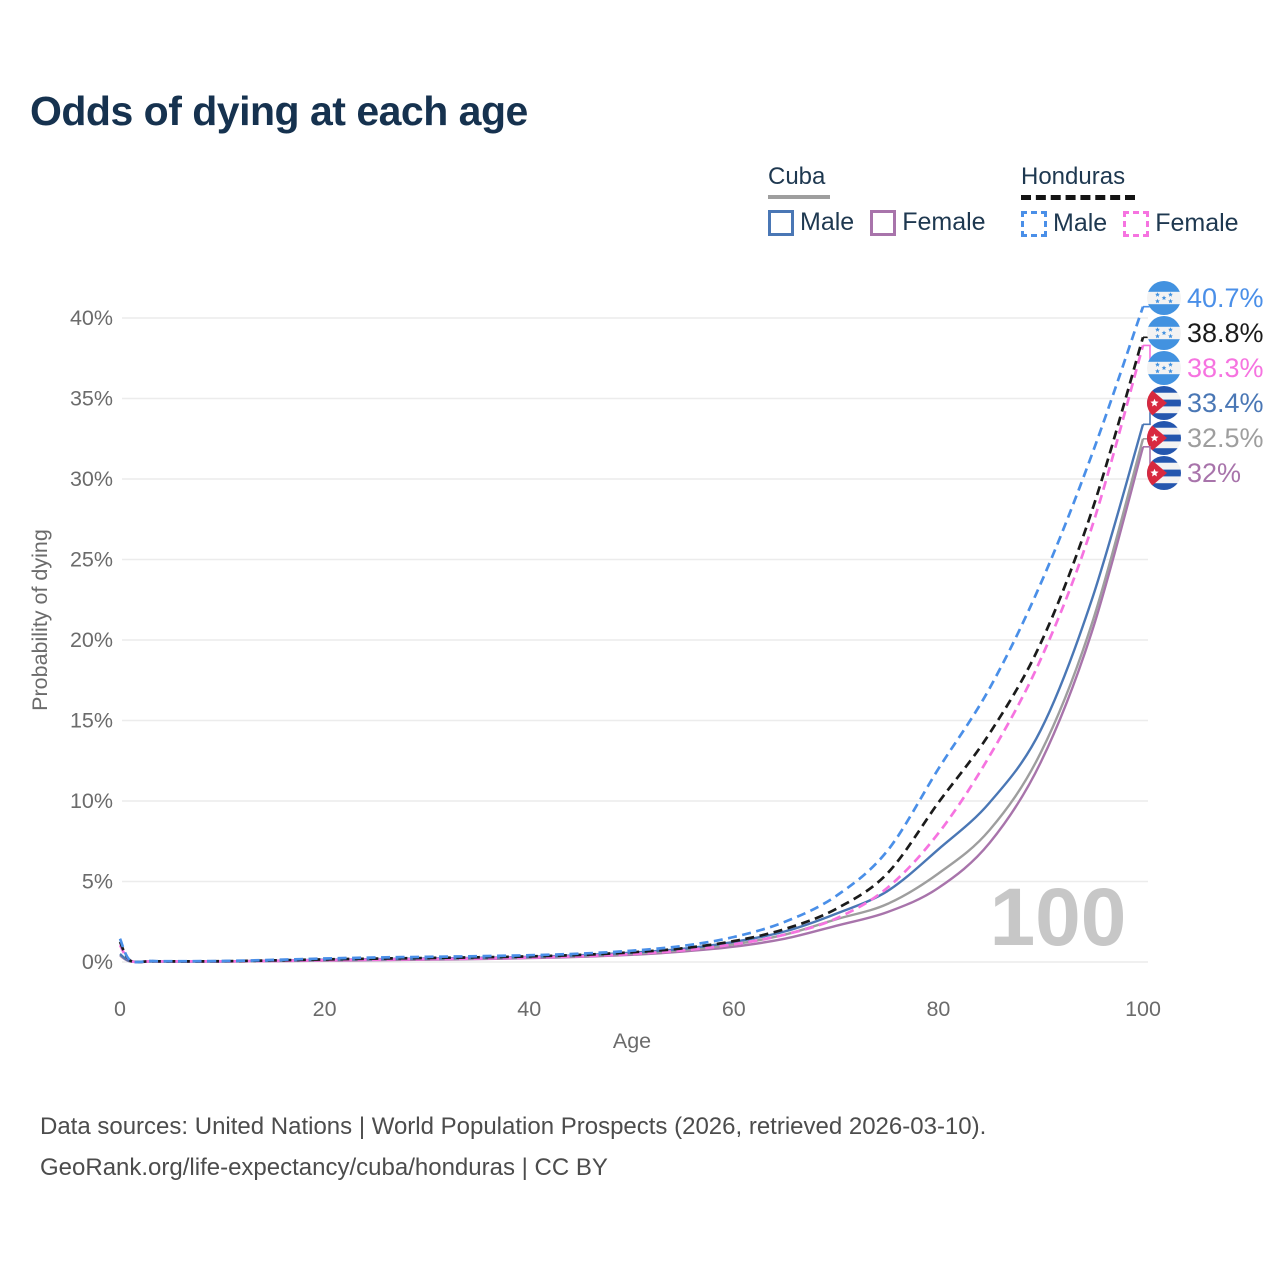 This screenshot has width=1280, height=1280. I want to click on legend-item-honduras-female: Female, so click(1181, 223).